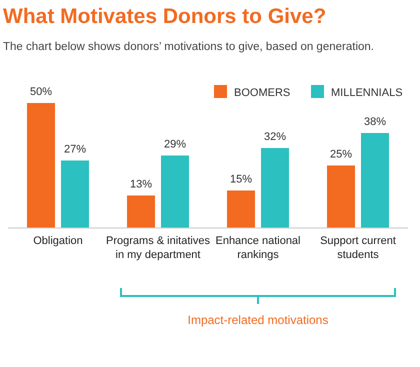 The image size is (420, 367). I want to click on legend-label: BOOMERS, so click(262, 93).